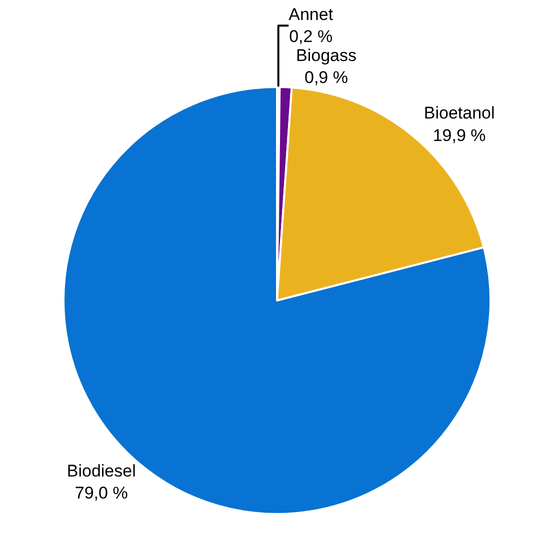  Describe the element at coordinates (326, 56) in the screenshot. I see `slice-label: Biogass` at that location.